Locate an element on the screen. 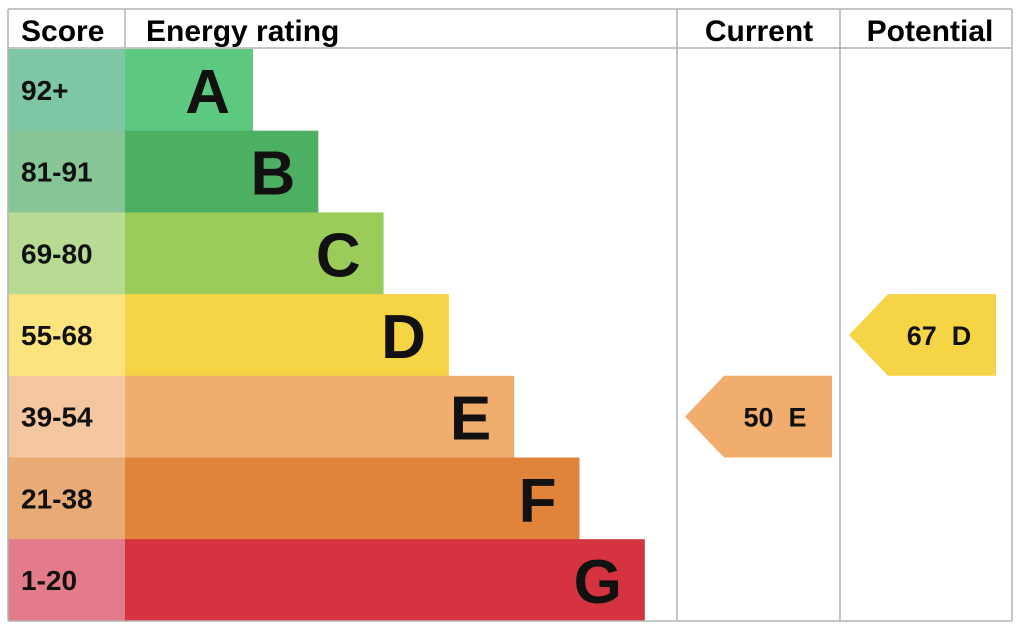 The width and height of the screenshot is (1024, 626). band-row-a: 92+ A is located at coordinates (130, 90).